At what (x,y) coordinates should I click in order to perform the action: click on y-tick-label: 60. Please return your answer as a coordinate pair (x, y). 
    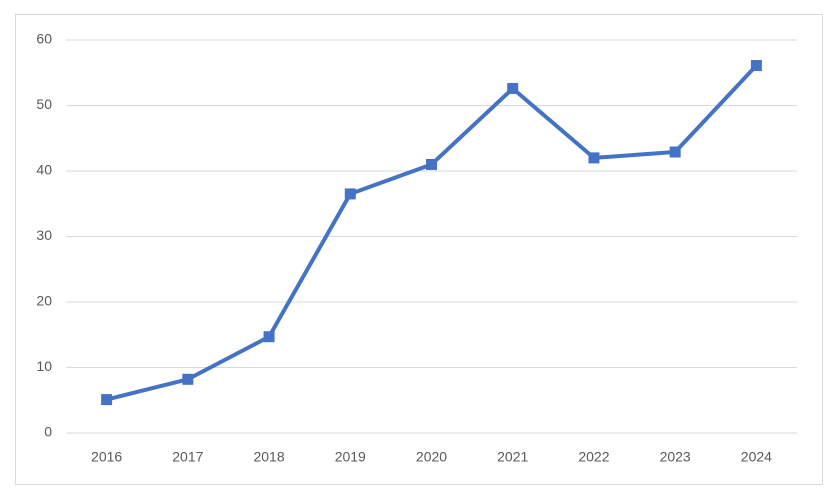
    Looking at the image, I should click on (44, 39).